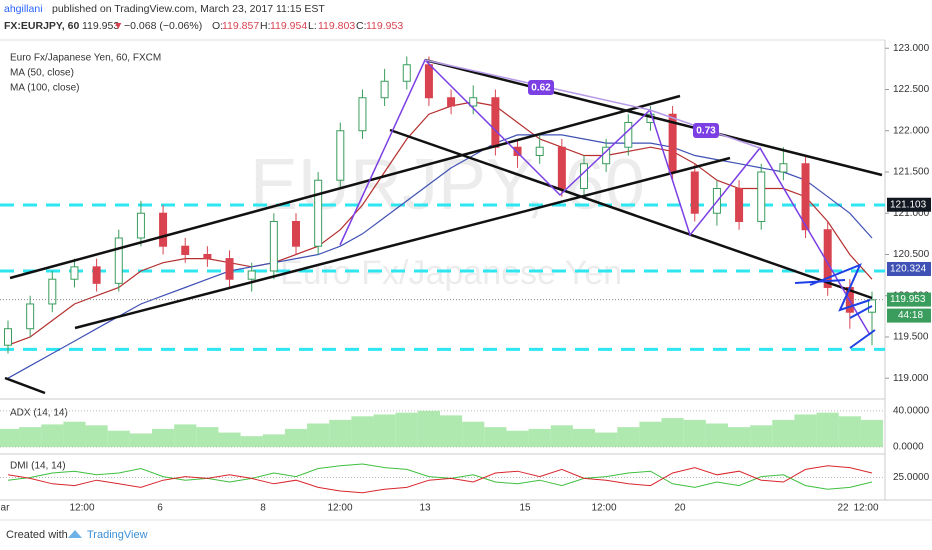 Image resolution: width=932 pixels, height=550 pixels. What do you see at coordinates (160, 508) in the screenshot?
I see `x-tick-label: 6` at bounding box center [160, 508].